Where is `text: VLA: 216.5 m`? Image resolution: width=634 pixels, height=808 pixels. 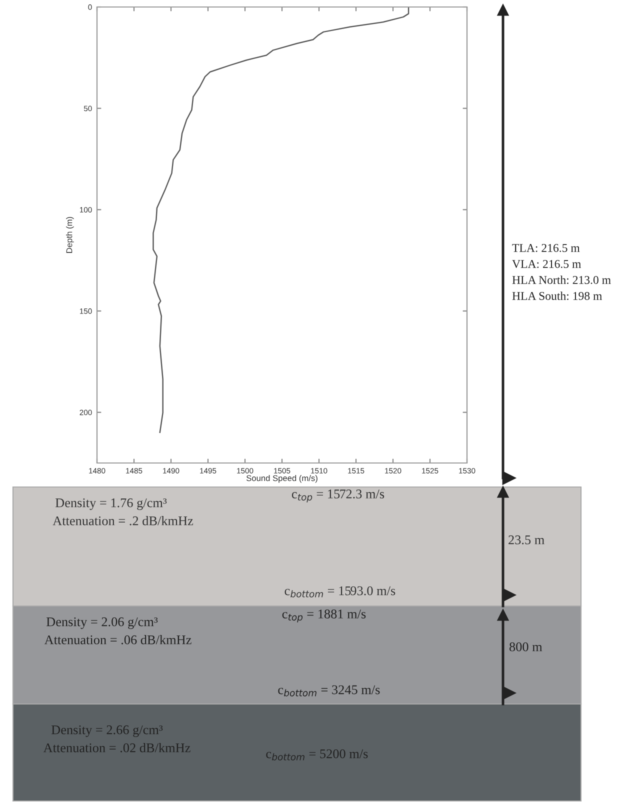 text: VLA: 216.5 m is located at coordinates (547, 264).